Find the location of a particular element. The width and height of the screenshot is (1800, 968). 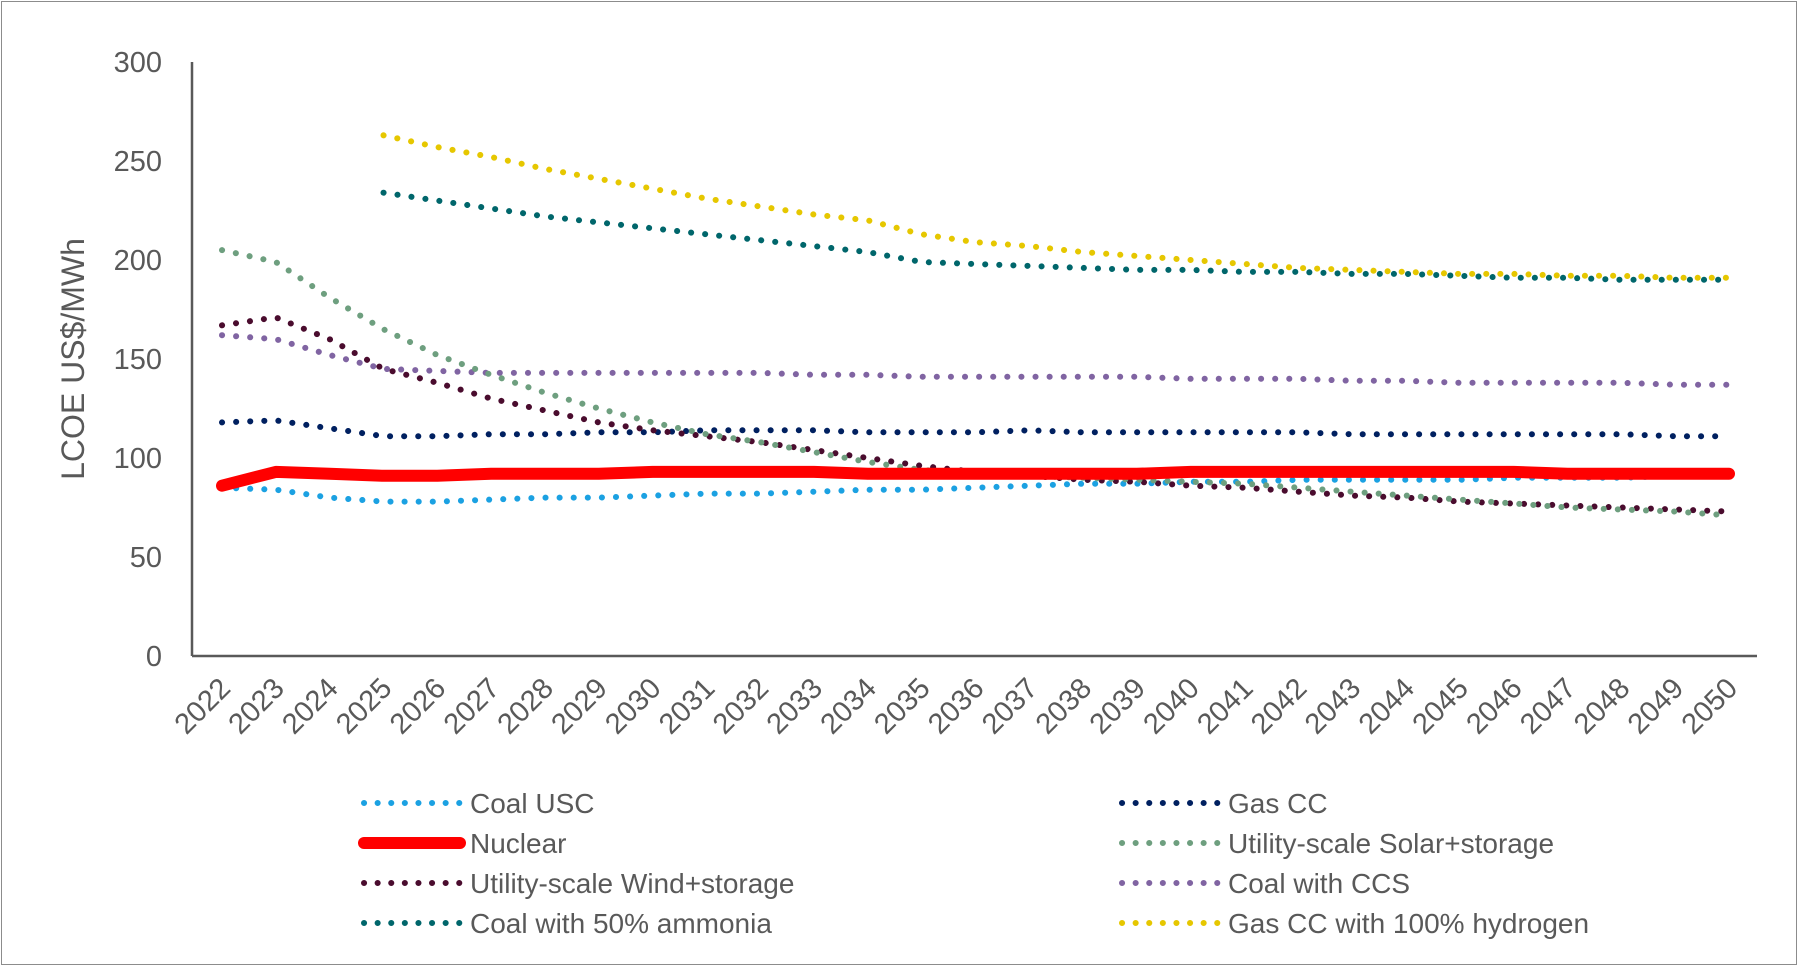

legend-item: Coal with CCS is located at coordinates (1264, 883).